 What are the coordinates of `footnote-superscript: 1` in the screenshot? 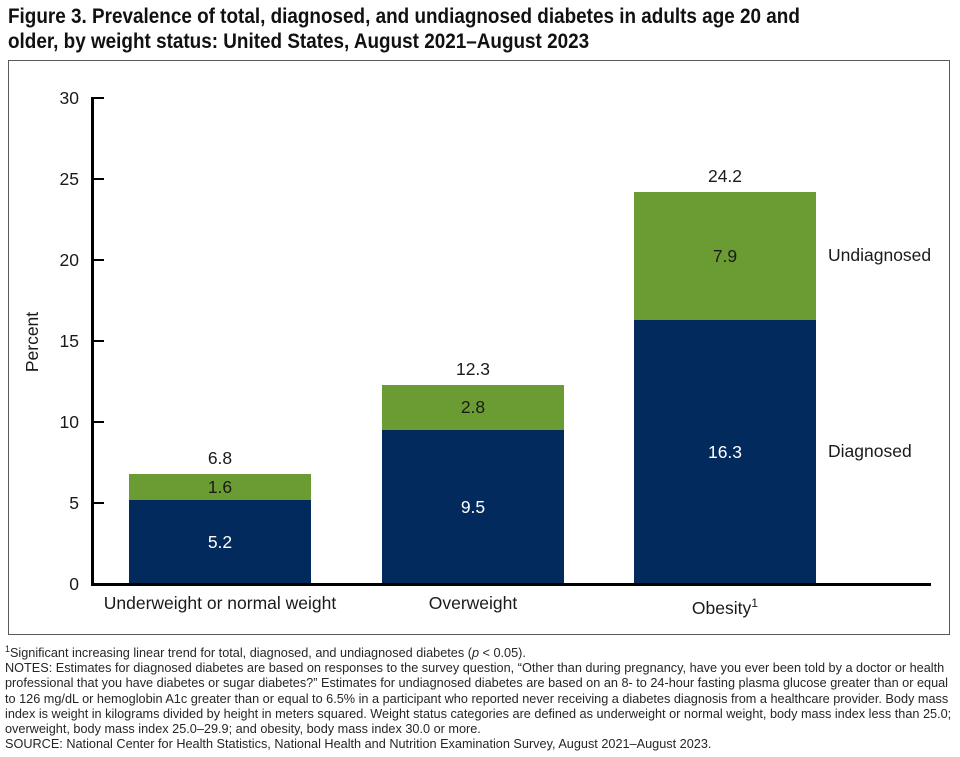 It's located at (7, 649).